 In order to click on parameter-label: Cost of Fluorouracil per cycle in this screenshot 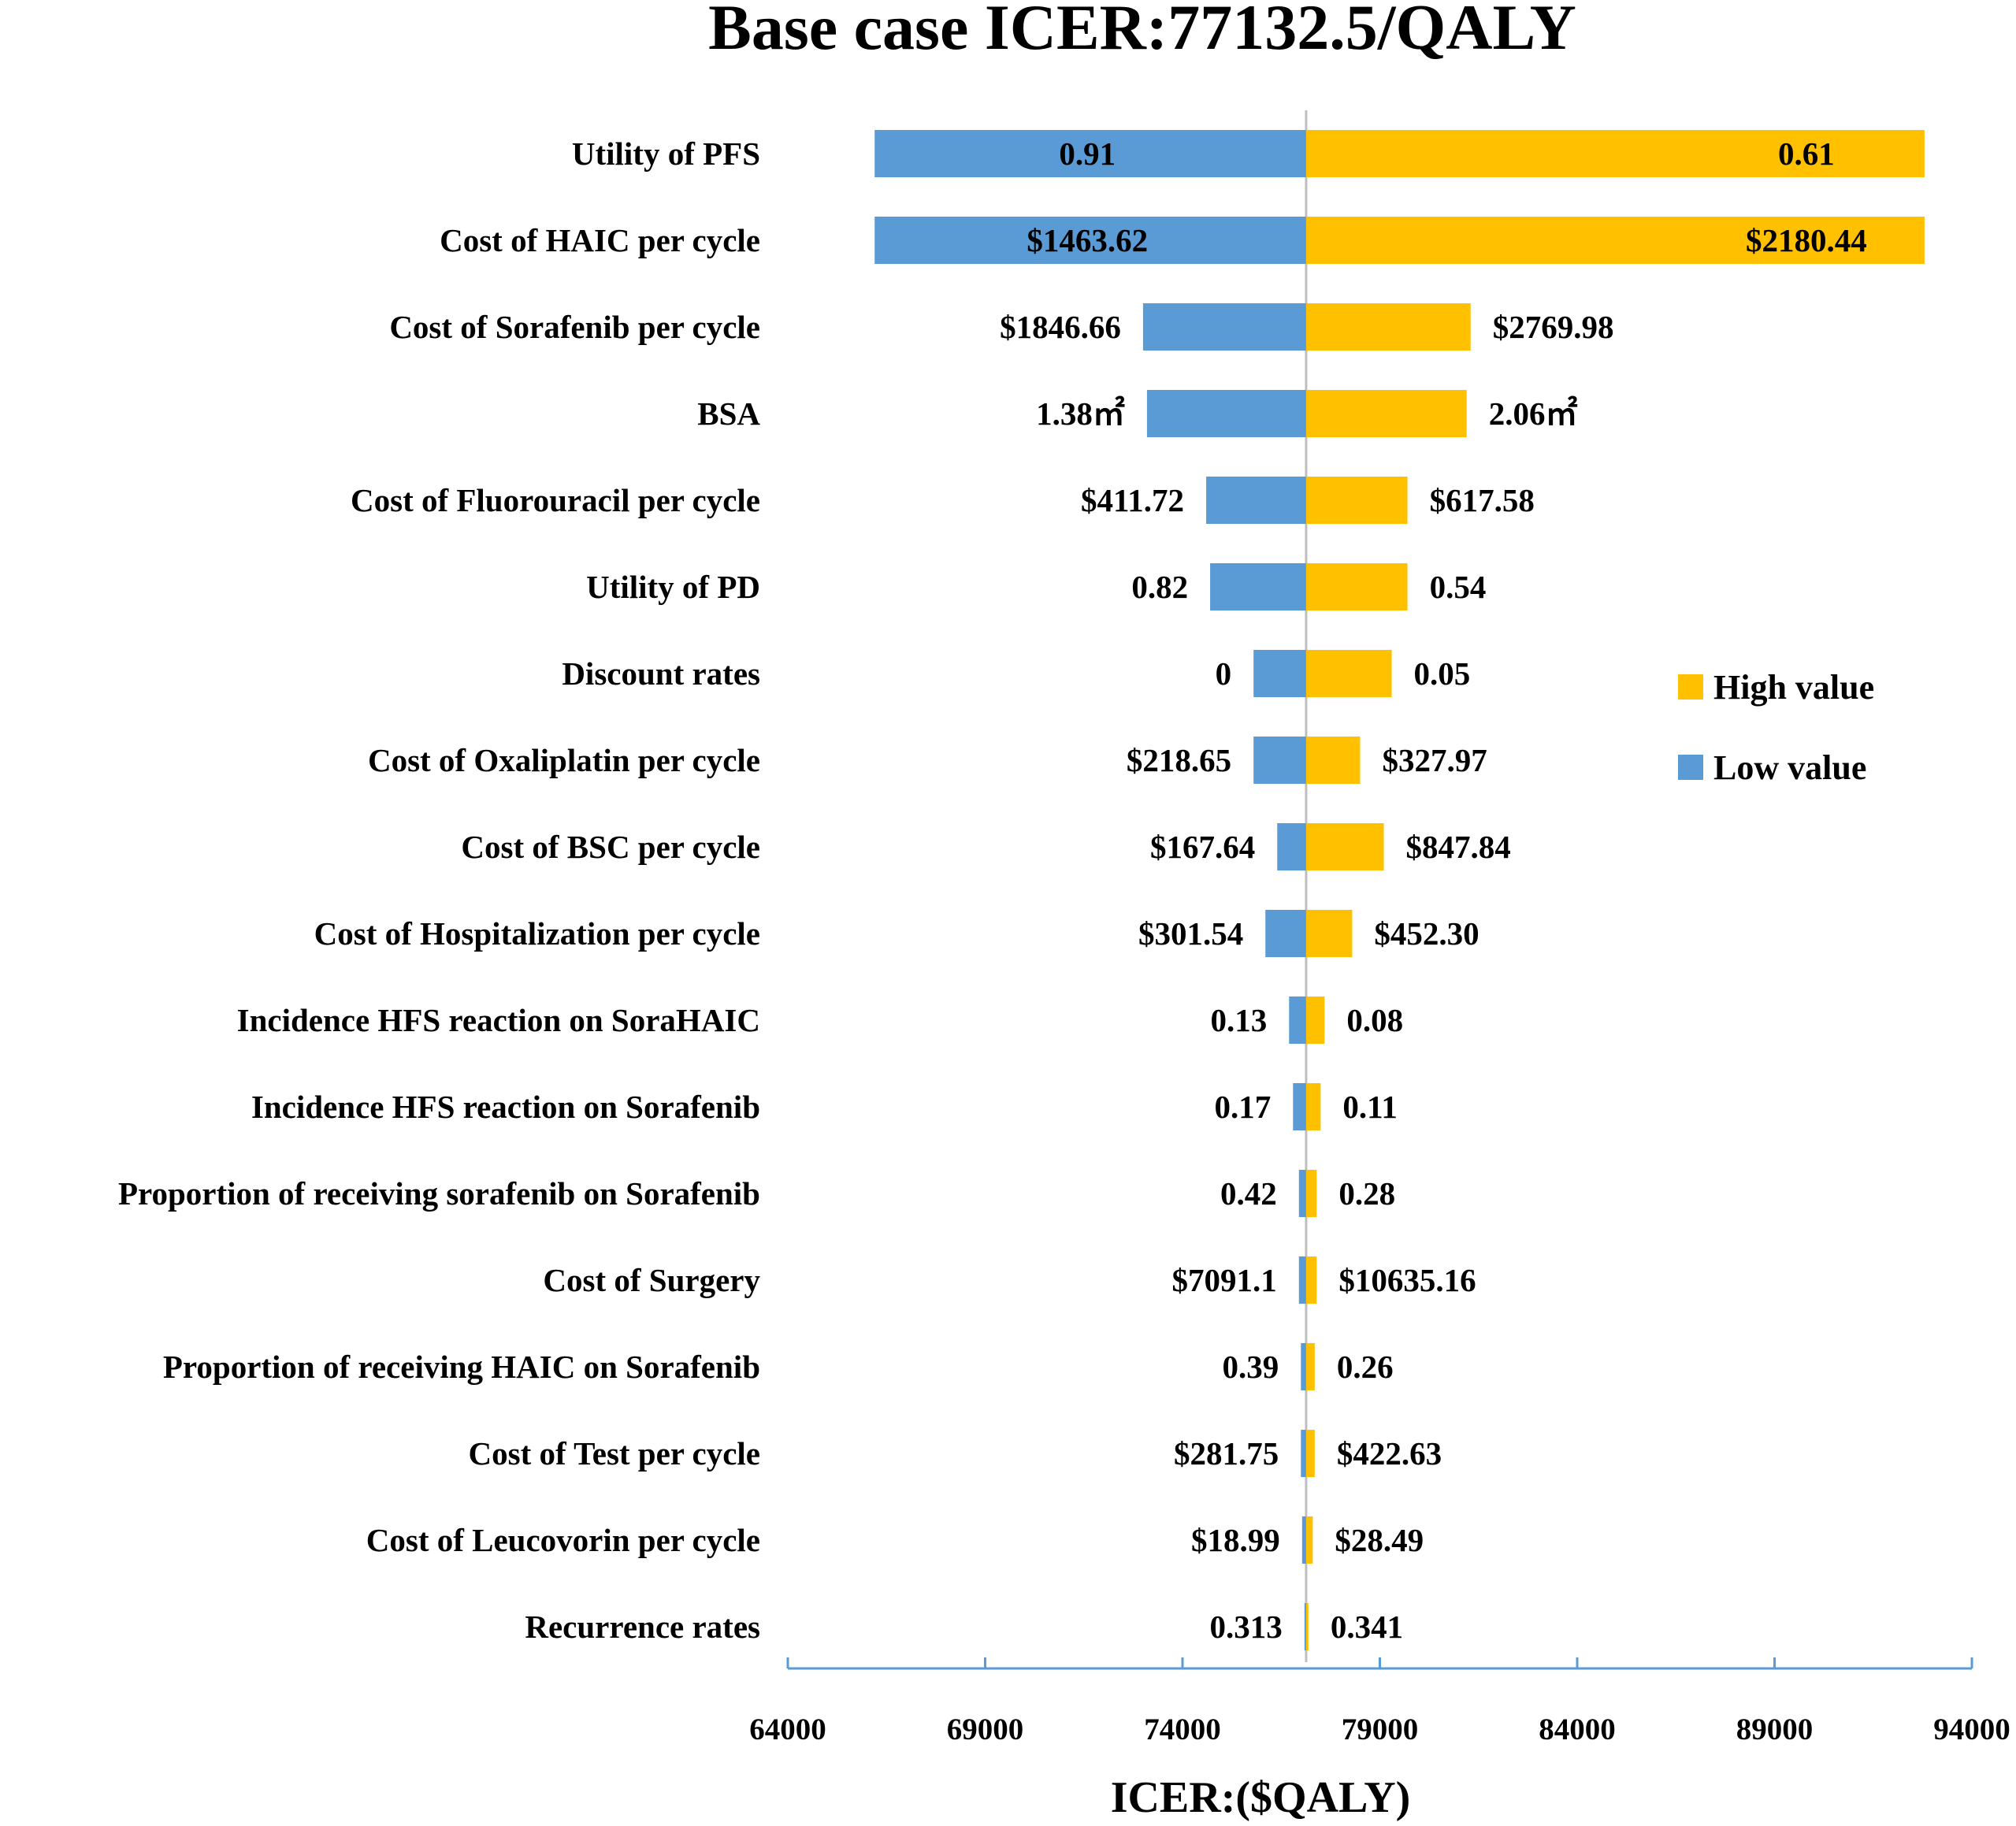, I will do `click(555, 500)`.